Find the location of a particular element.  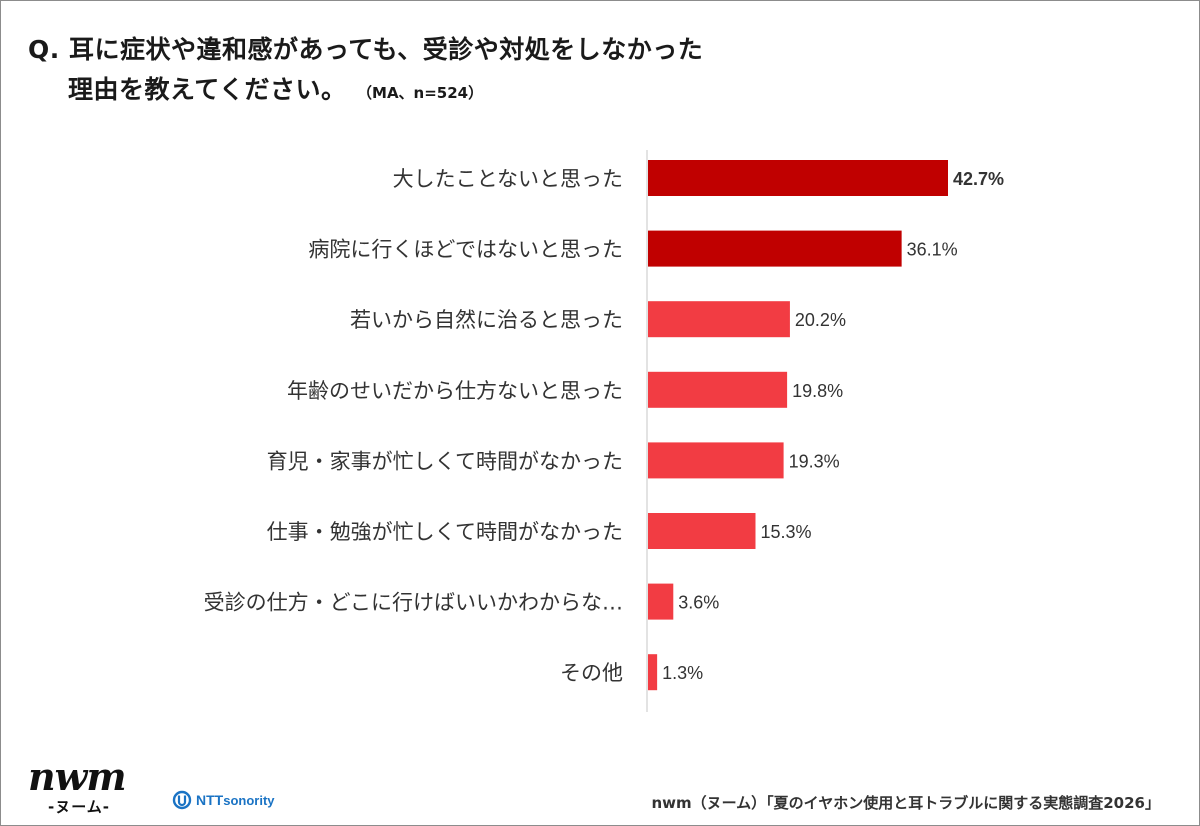

ntt-sonority-icon is located at coordinates (182, 800).